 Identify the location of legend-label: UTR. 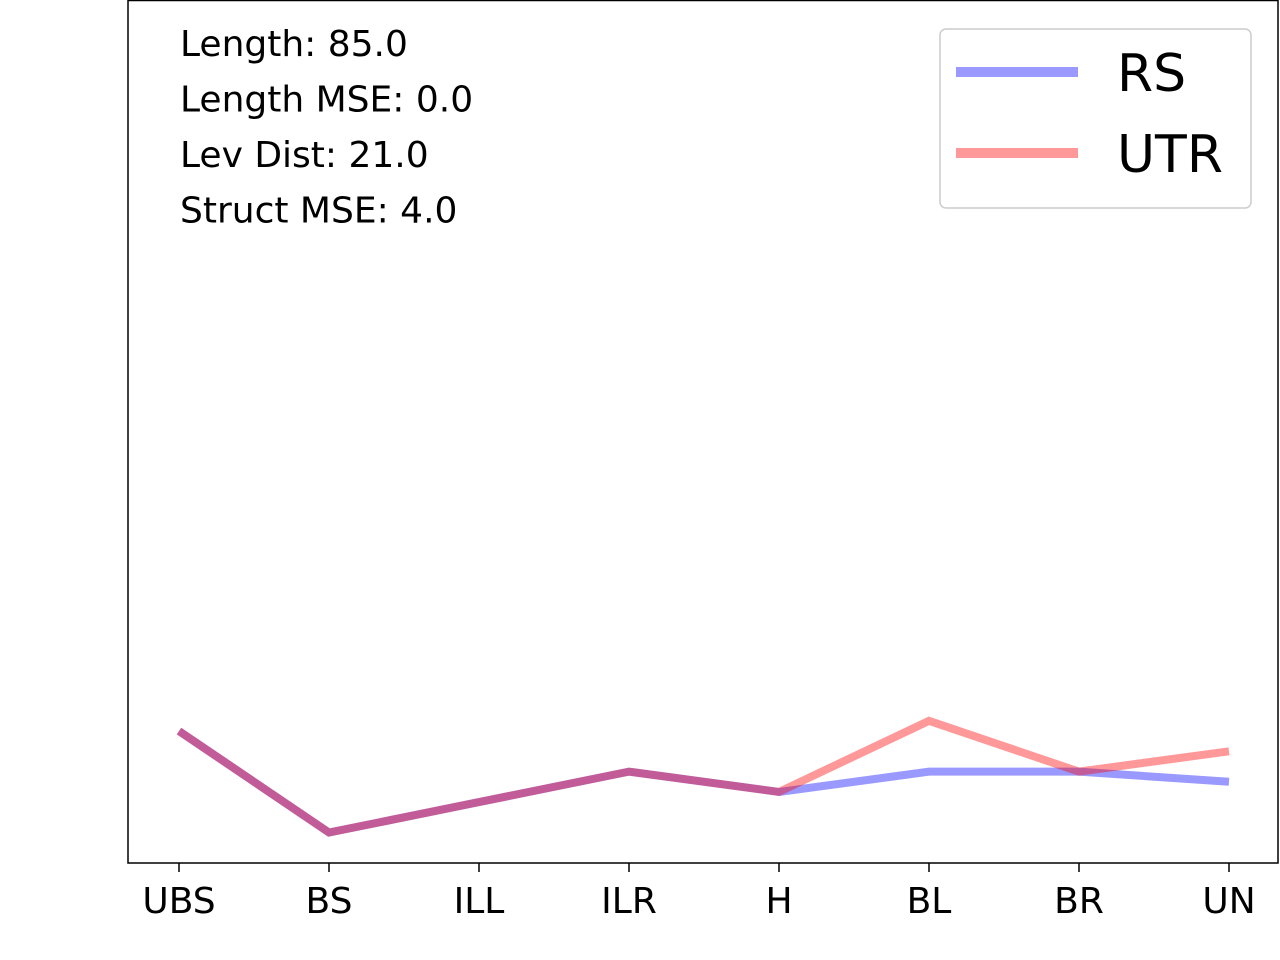
(1170, 155).